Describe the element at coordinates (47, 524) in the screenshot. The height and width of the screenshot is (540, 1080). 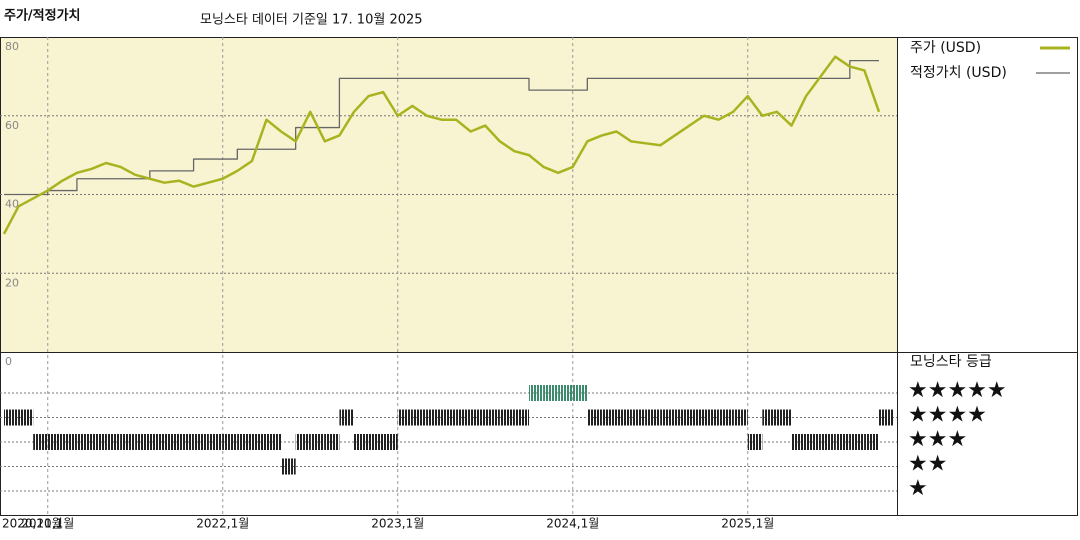
I see `x-tick-label: 2021,1월` at that location.